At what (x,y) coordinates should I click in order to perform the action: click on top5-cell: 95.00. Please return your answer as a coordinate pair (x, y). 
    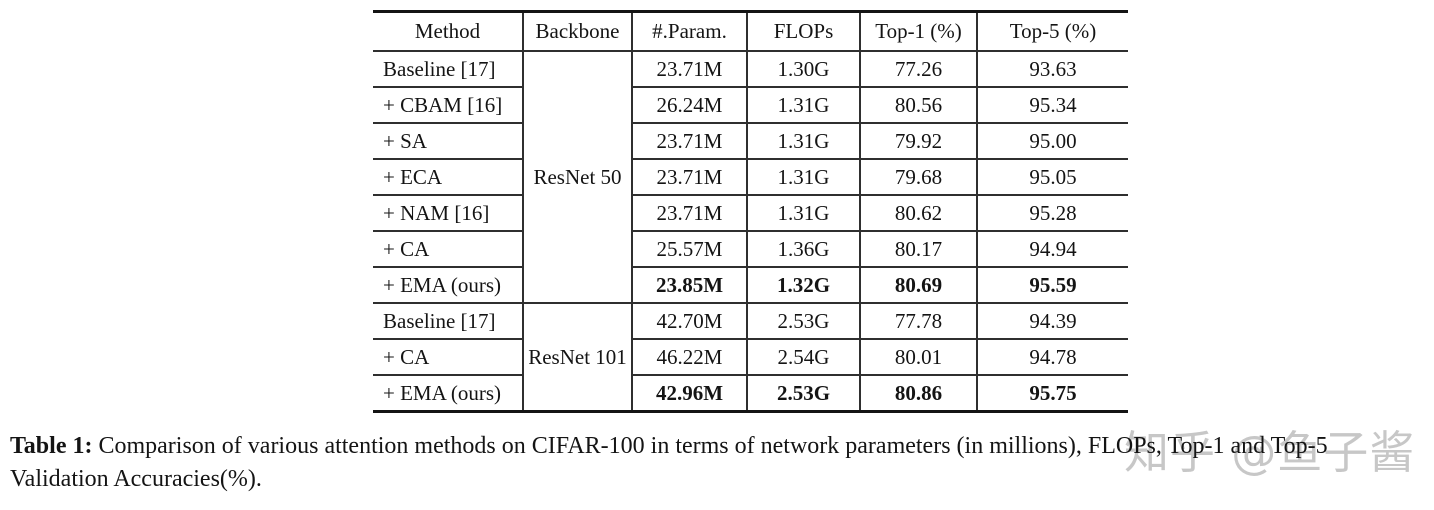
    Looking at the image, I should click on (1052, 141).